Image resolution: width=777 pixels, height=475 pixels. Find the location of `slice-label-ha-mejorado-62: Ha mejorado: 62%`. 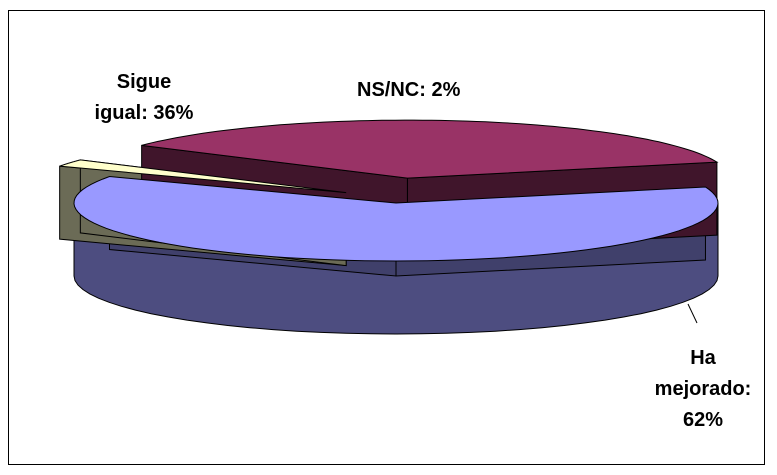

slice-label-ha-mejorado-62: Ha mejorado: 62% is located at coordinates (703, 389).